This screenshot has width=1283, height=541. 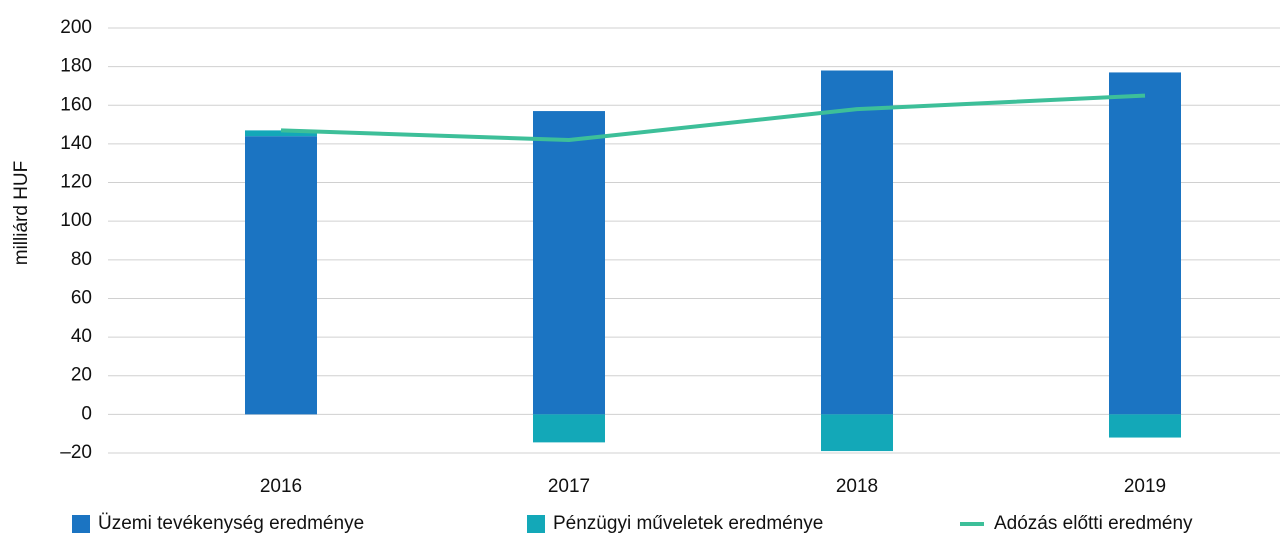 I want to click on x-tick-label: 2019, so click(x=1145, y=486).